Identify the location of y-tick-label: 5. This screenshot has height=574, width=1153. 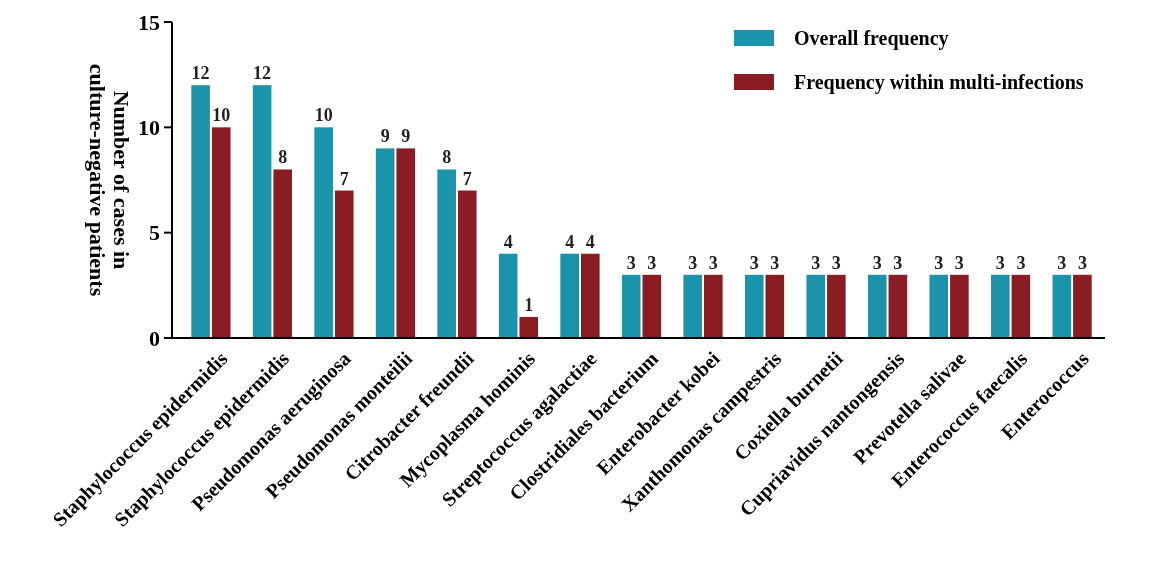
(154, 233).